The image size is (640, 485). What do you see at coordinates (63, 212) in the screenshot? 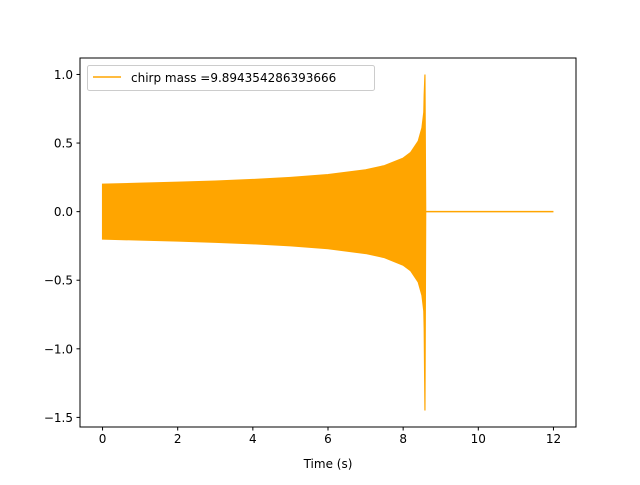
I see `y-tick-label: 0.0` at bounding box center [63, 212].